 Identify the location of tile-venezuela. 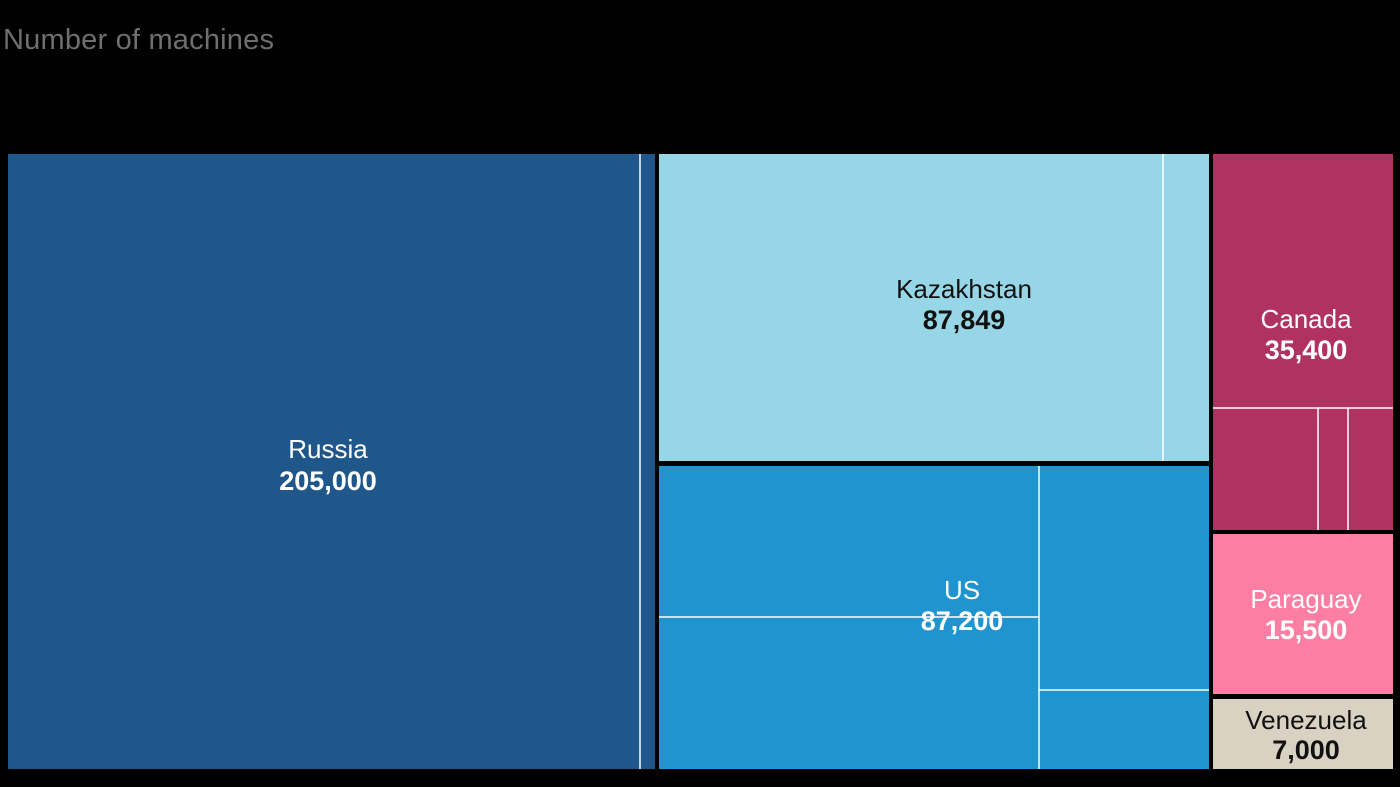
(1303, 734).